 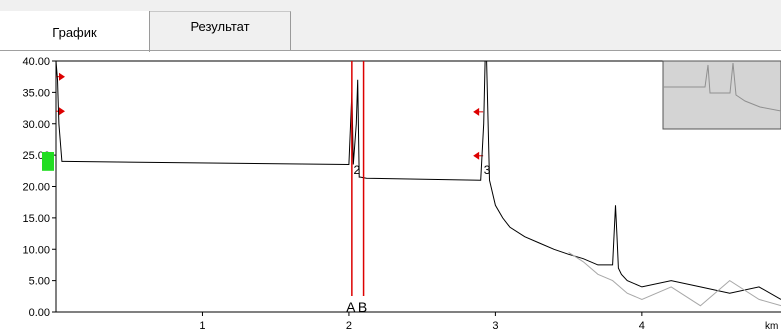 What do you see at coordinates (36, 219) in the screenshot?
I see `y-tick-label: 15.00` at bounding box center [36, 219].